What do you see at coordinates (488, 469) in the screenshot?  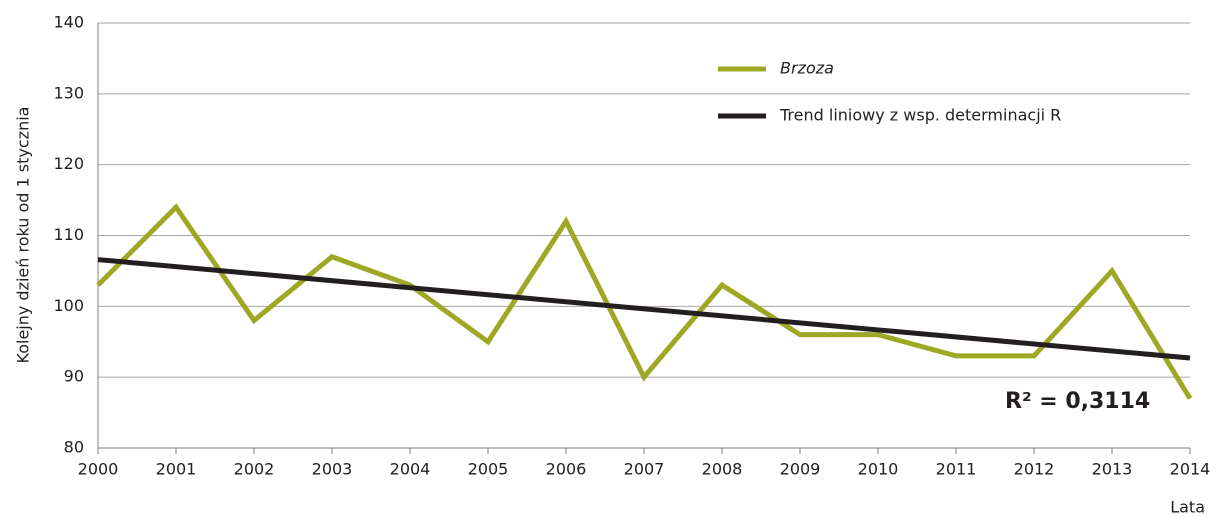 I see `x-tick-label: 2005` at bounding box center [488, 469].